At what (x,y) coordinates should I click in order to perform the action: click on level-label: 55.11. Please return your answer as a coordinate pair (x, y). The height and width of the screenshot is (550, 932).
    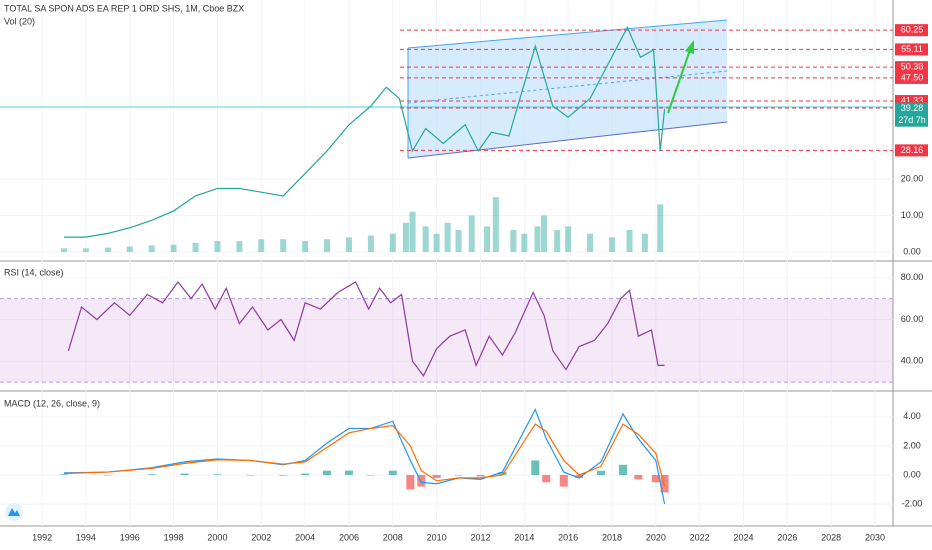
    Looking at the image, I should click on (912, 49).